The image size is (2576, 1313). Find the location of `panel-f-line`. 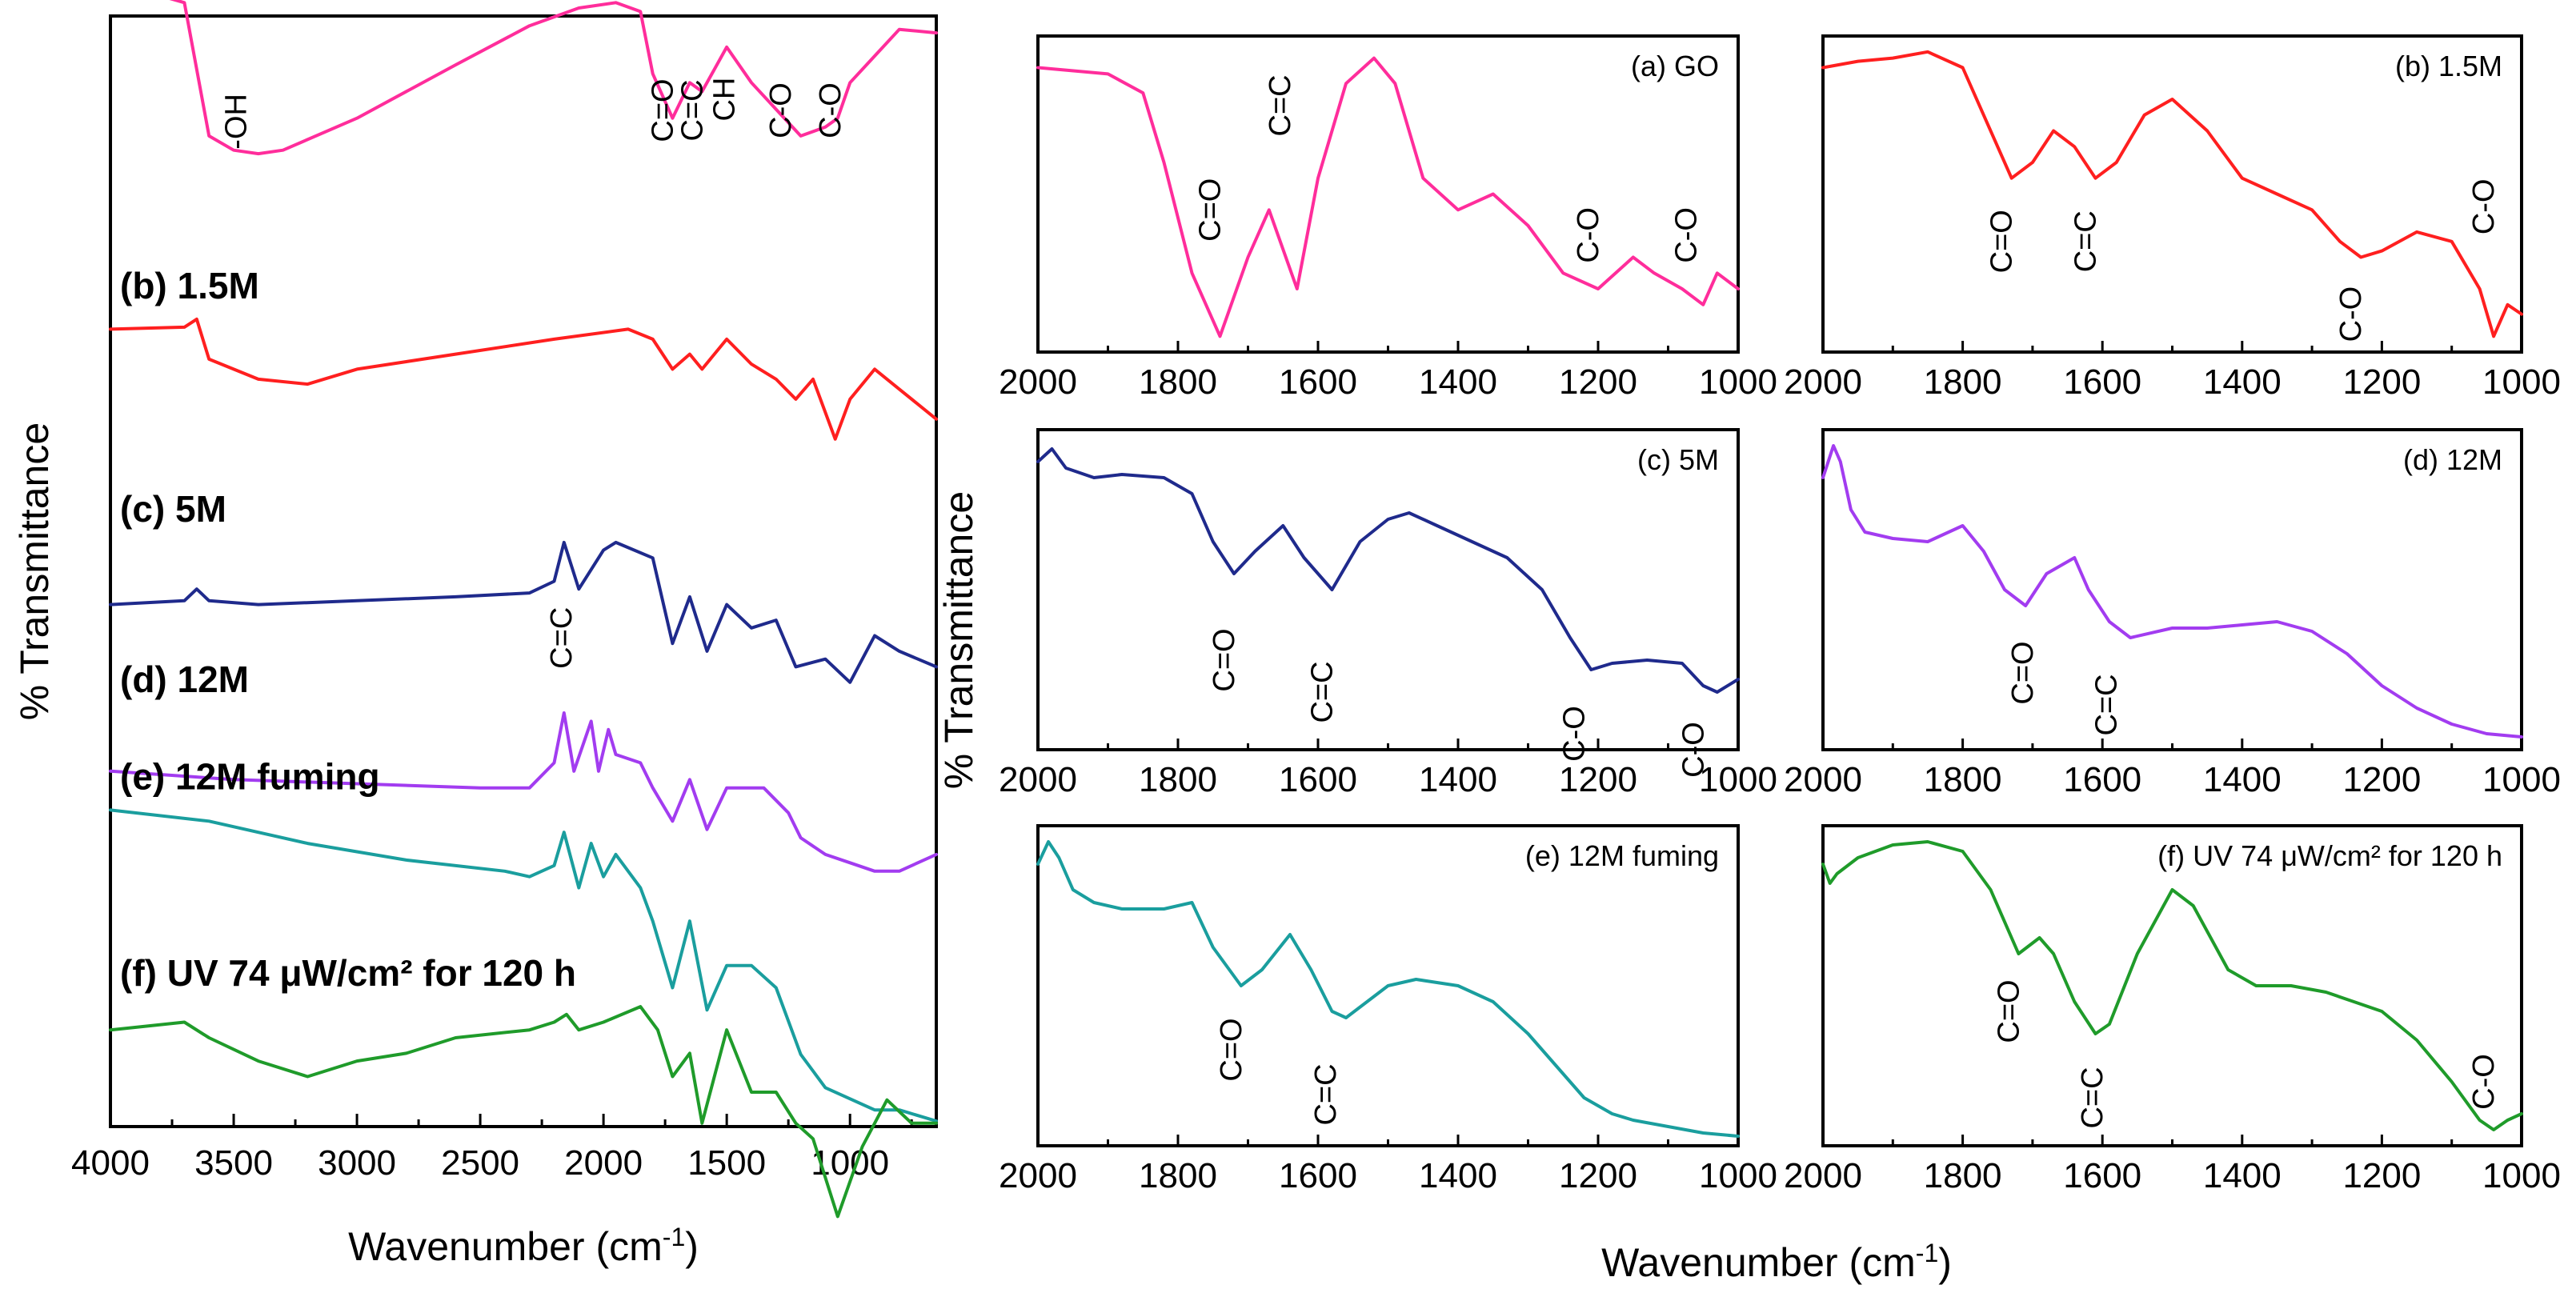

panel-f-line is located at coordinates (2172, 985).